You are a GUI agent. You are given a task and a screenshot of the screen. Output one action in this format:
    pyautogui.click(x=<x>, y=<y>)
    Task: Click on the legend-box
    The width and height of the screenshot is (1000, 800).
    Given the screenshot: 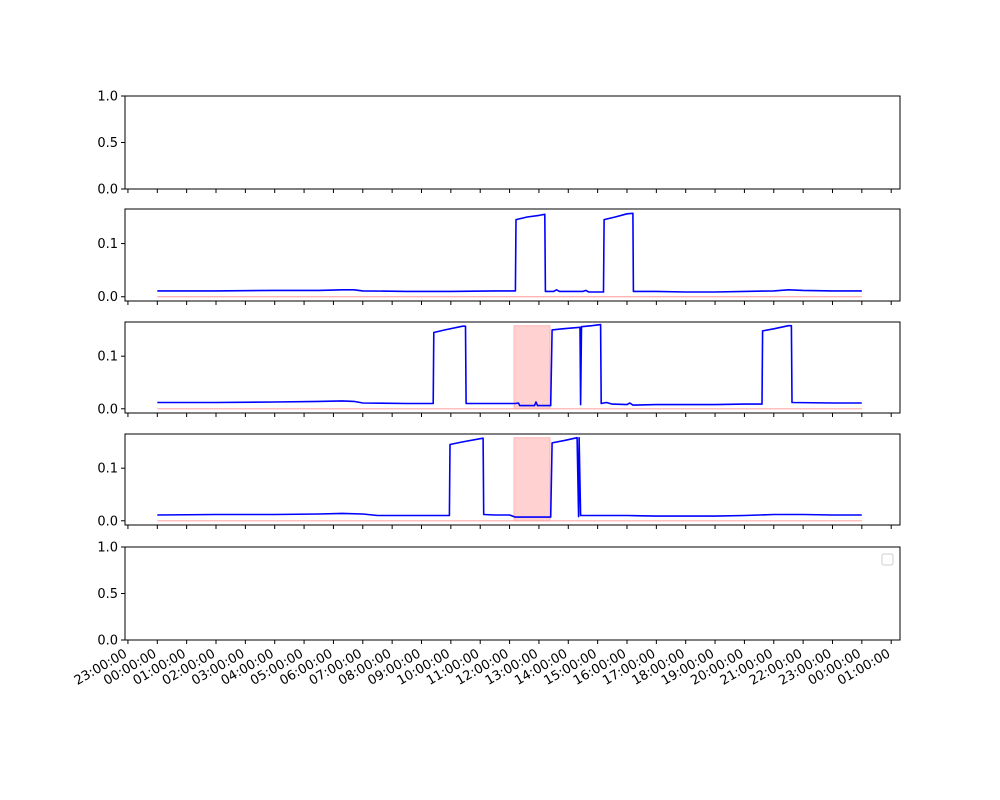 What is the action you would take?
    pyautogui.click(x=887, y=559)
    